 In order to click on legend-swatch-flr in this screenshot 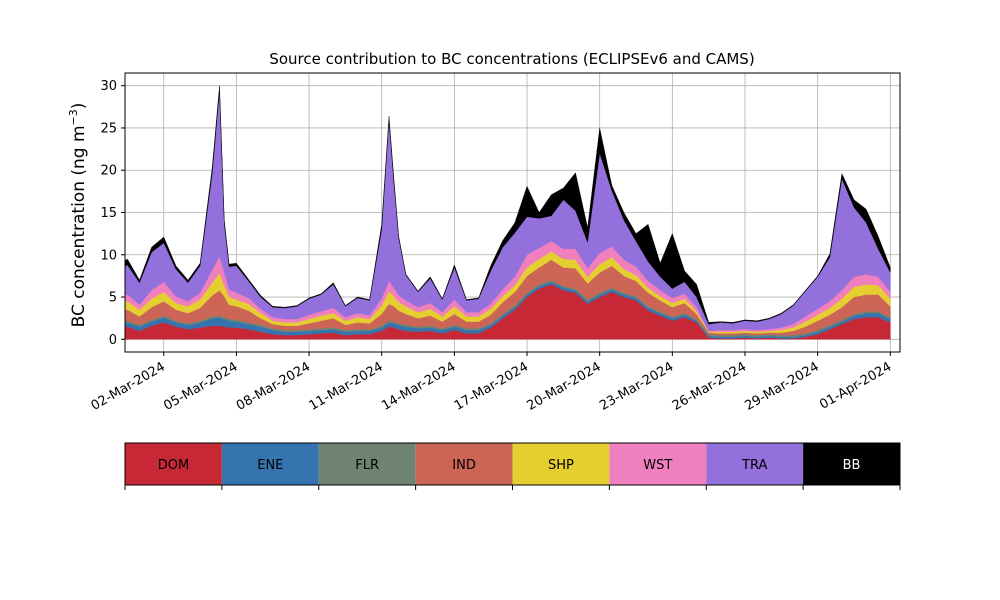, I will do `click(367, 464)`.